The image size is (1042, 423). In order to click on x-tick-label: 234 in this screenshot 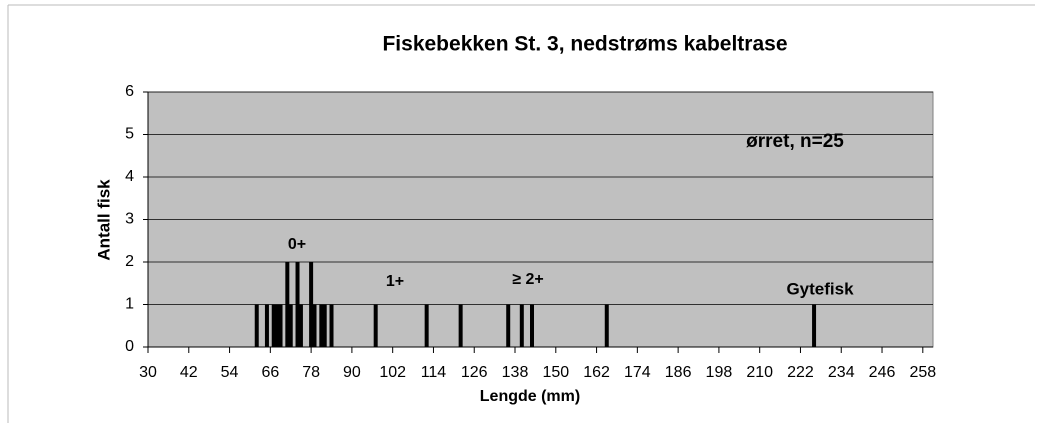, I will do `click(841, 372)`.